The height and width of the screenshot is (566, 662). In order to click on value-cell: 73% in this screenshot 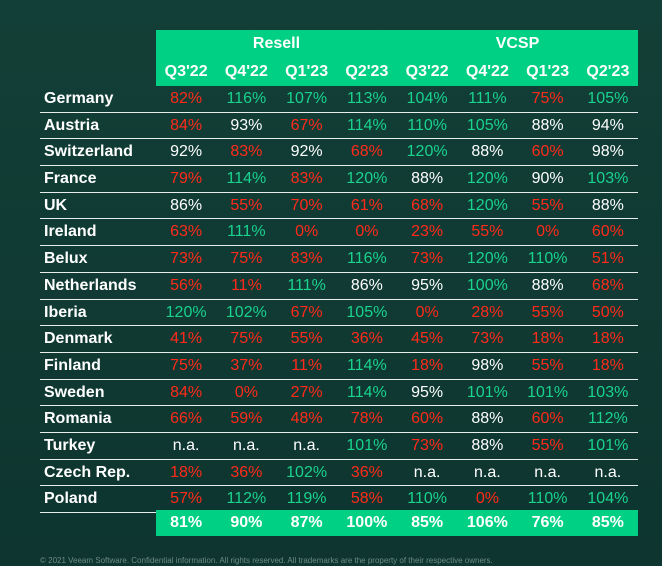, I will do `click(427, 445)`.